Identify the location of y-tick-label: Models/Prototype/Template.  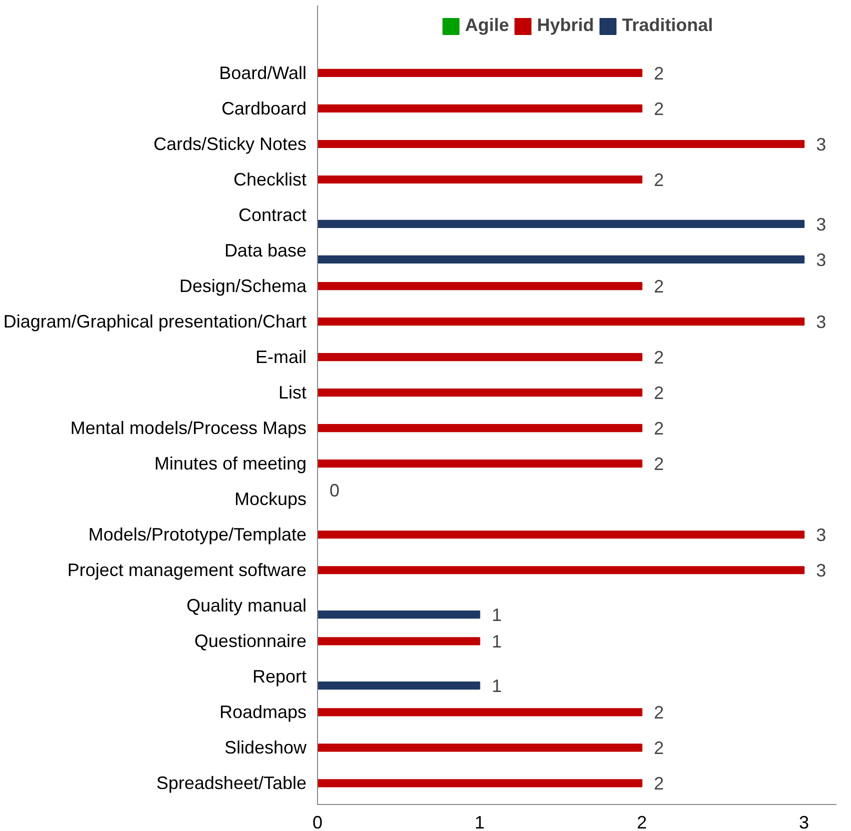
(197, 534).